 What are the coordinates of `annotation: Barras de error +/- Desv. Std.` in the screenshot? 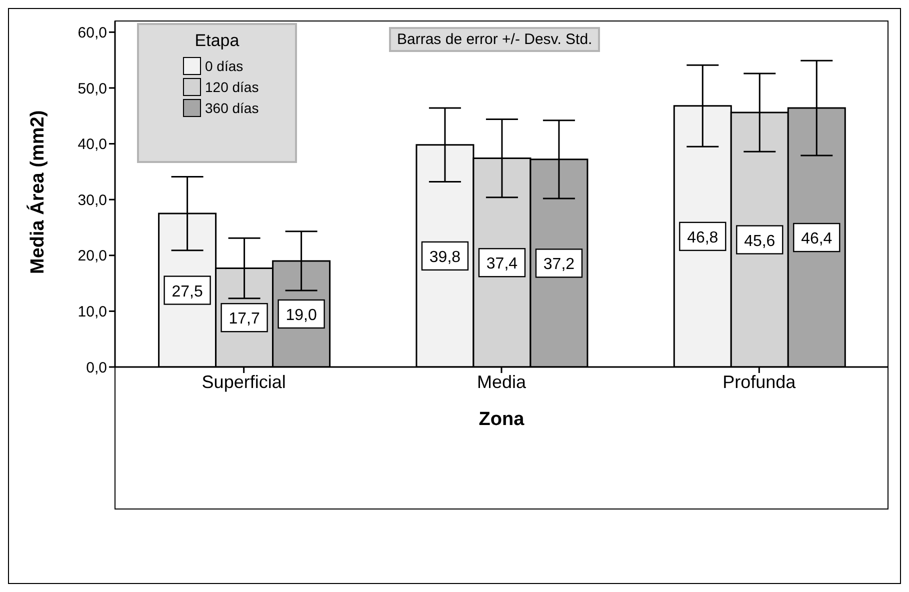 It's located at (494, 39).